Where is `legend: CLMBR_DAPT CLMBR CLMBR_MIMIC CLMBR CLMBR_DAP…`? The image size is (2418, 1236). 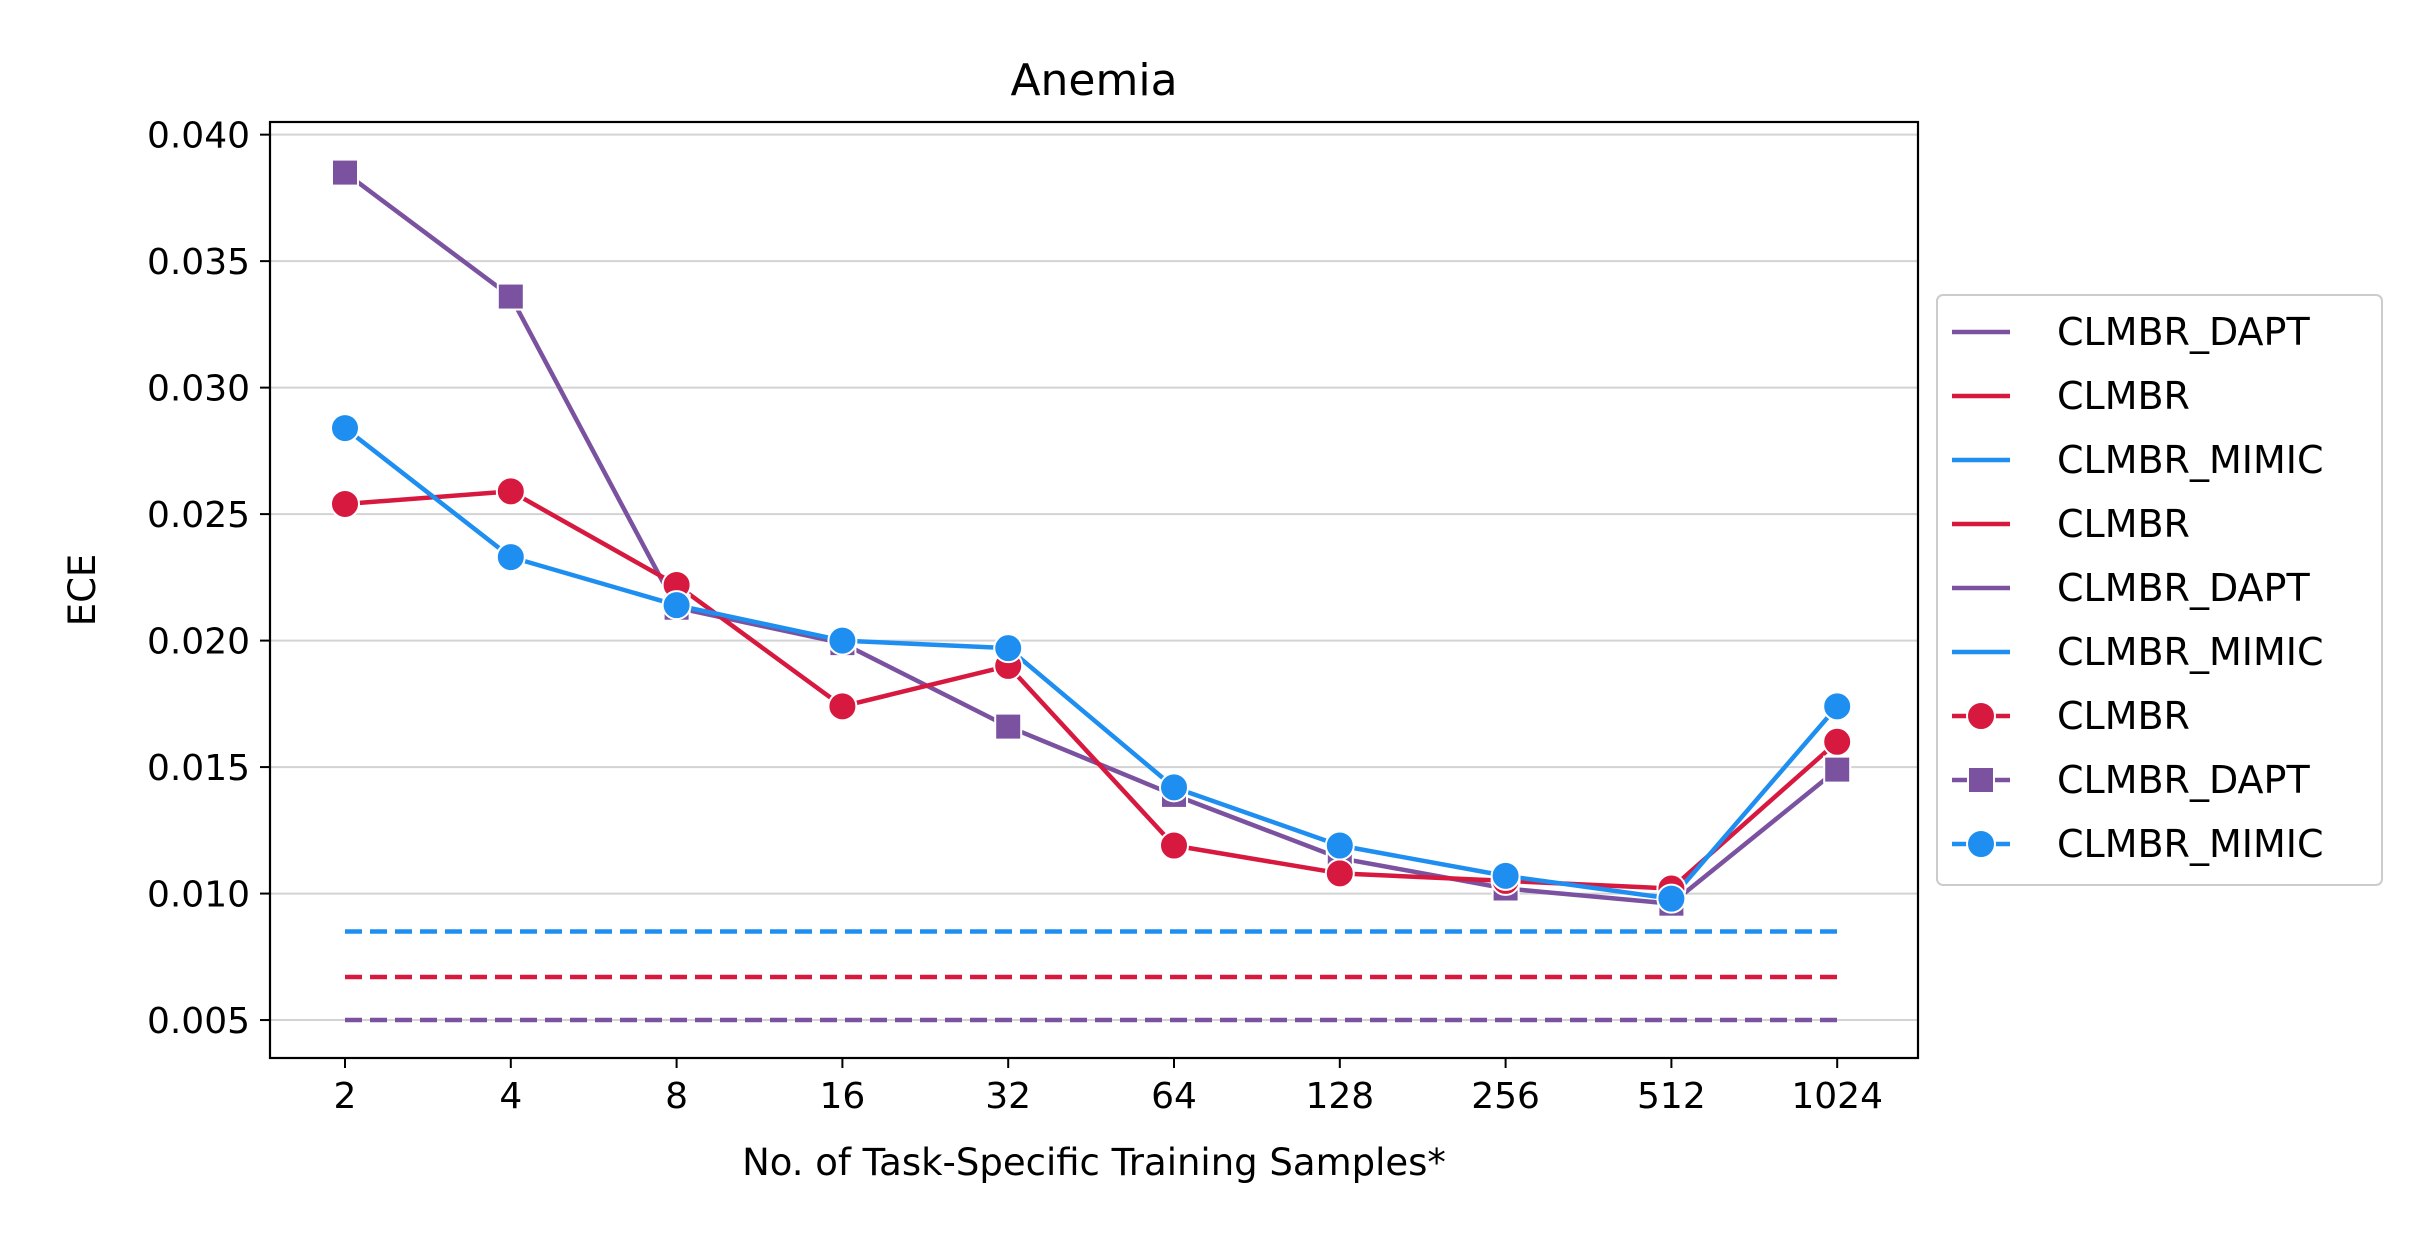 legend: CLMBR_DAPT CLMBR CLMBR_MIMIC CLMBR CLMBR_DAP… is located at coordinates (2159, 590).